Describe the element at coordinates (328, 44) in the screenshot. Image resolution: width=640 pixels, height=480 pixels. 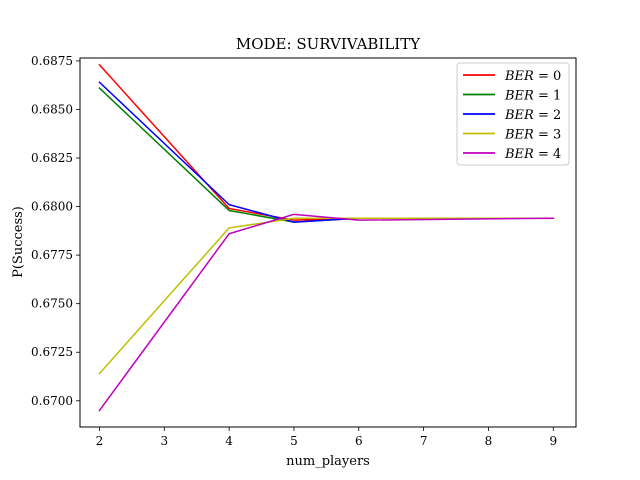
I see `chart-title: MODE: SURVIVABILITY` at that location.